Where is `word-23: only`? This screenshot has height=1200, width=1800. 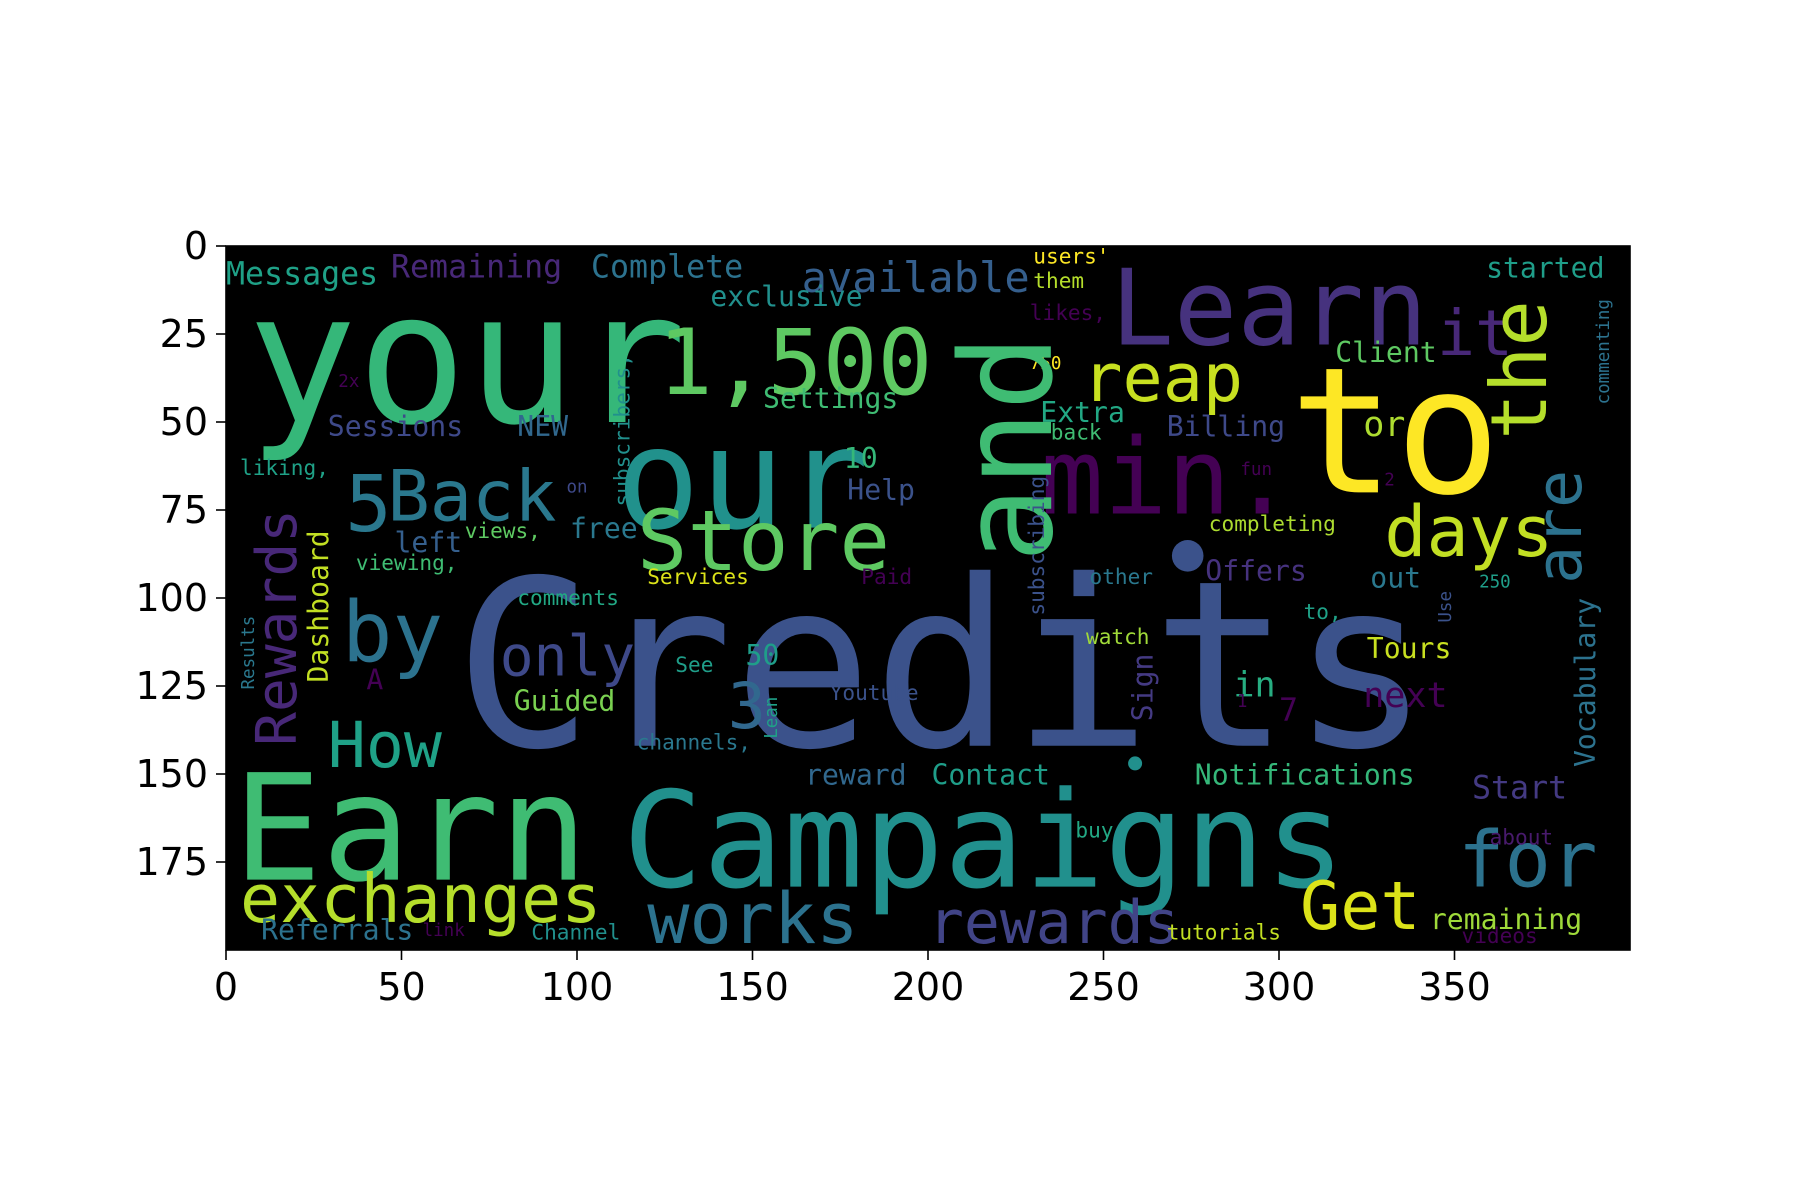
word-23: only is located at coordinates (567, 656).